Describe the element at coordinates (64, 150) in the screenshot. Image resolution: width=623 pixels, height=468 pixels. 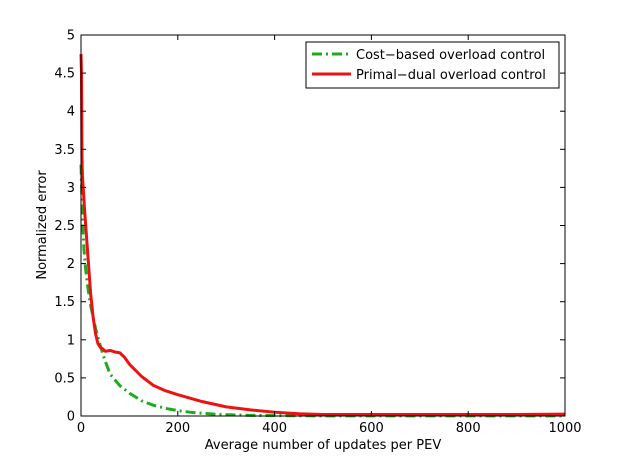
I see `y-tick-label: 3.5` at that location.